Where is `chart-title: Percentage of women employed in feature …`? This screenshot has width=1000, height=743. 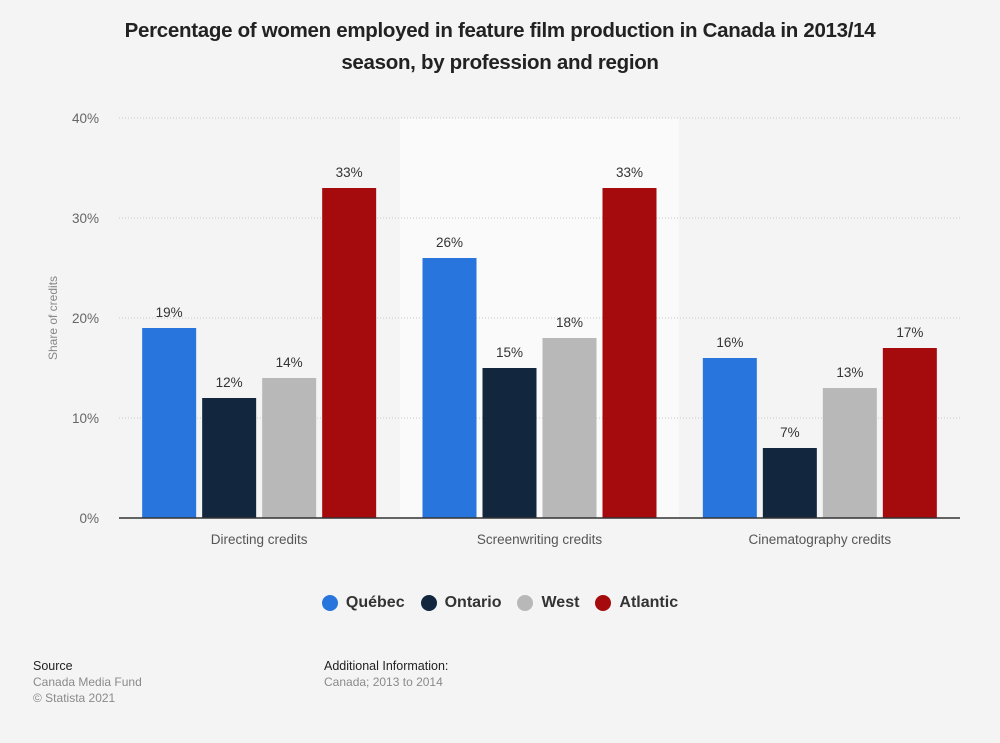
chart-title: Percentage of women employed in feature … is located at coordinates (500, 47).